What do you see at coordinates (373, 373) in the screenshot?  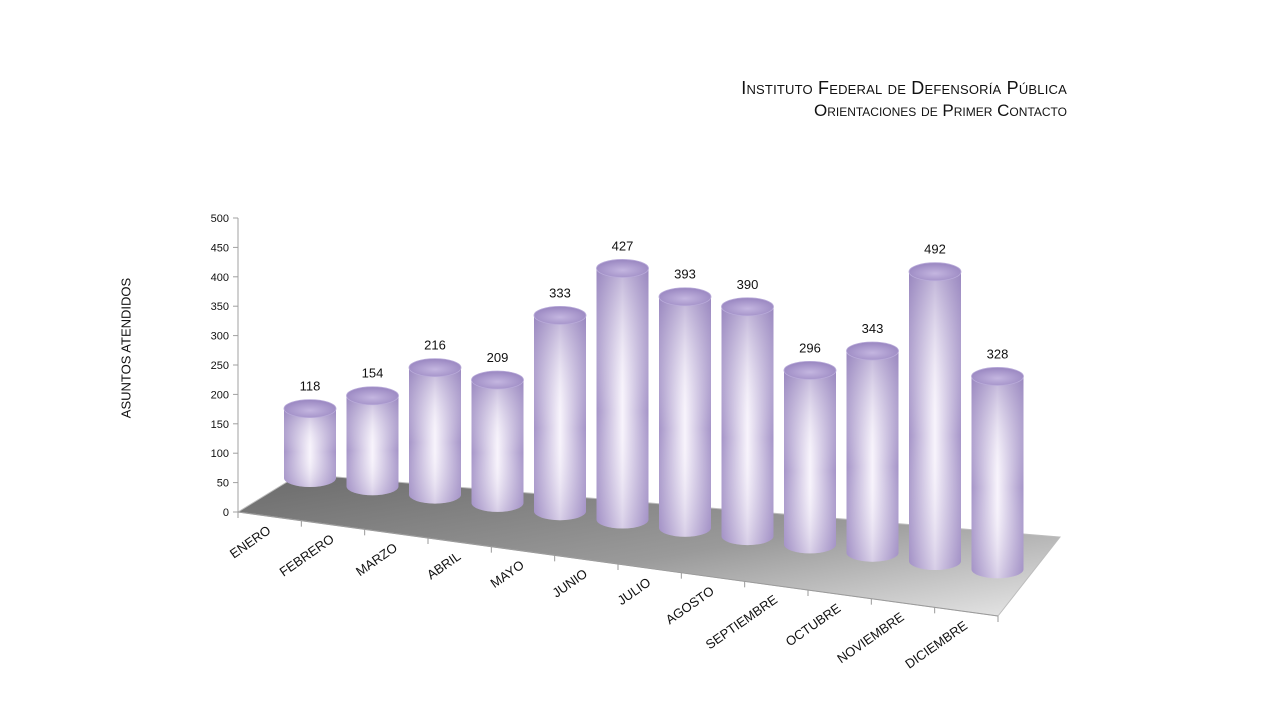 I see `data-label: 154` at bounding box center [373, 373].